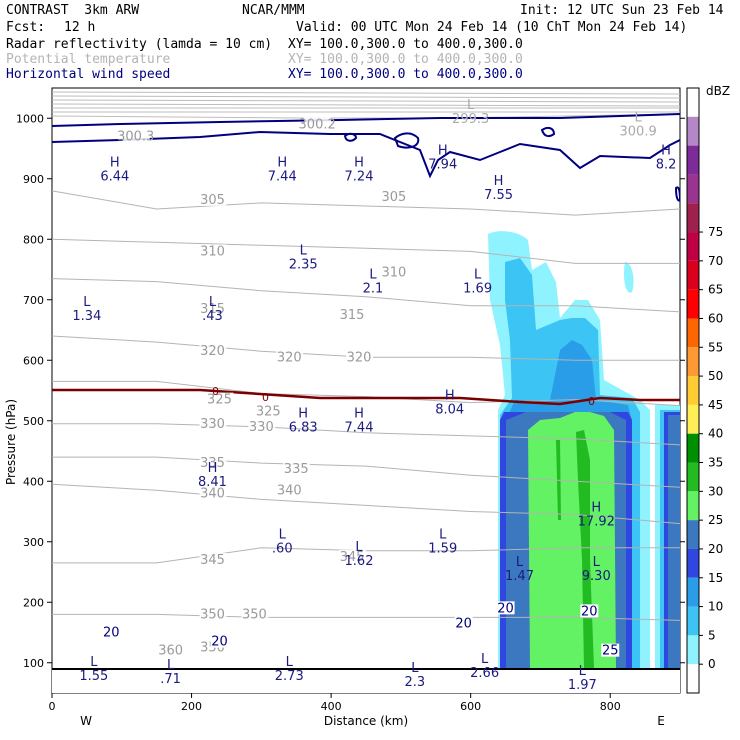  Describe the element at coordinates (715, 463) in the screenshot. I see `colorbar-label: 35` at that location.